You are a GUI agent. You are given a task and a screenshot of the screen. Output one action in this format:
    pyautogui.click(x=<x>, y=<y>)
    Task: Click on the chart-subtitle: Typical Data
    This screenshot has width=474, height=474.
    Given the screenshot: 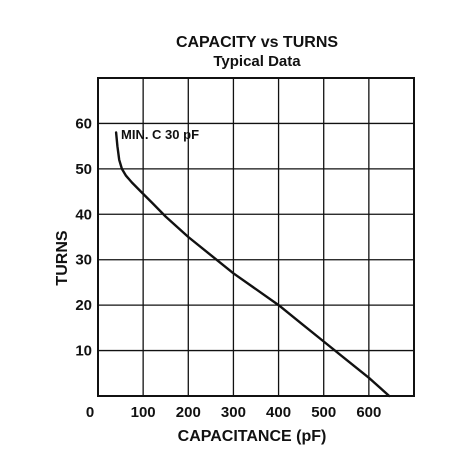 What is the action you would take?
    pyautogui.click(x=257, y=61)
    